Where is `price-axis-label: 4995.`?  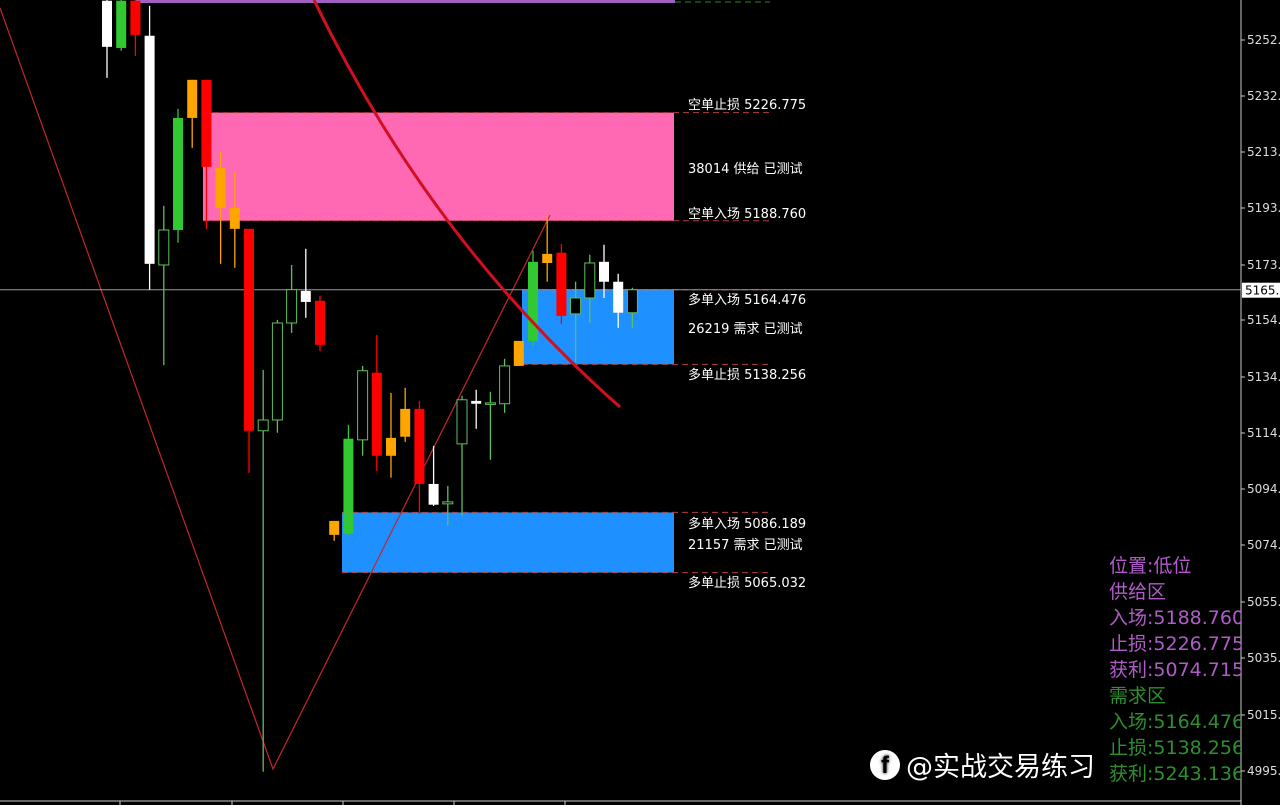 price-axis-label: 4995. is located at coordinates (1263, 771).